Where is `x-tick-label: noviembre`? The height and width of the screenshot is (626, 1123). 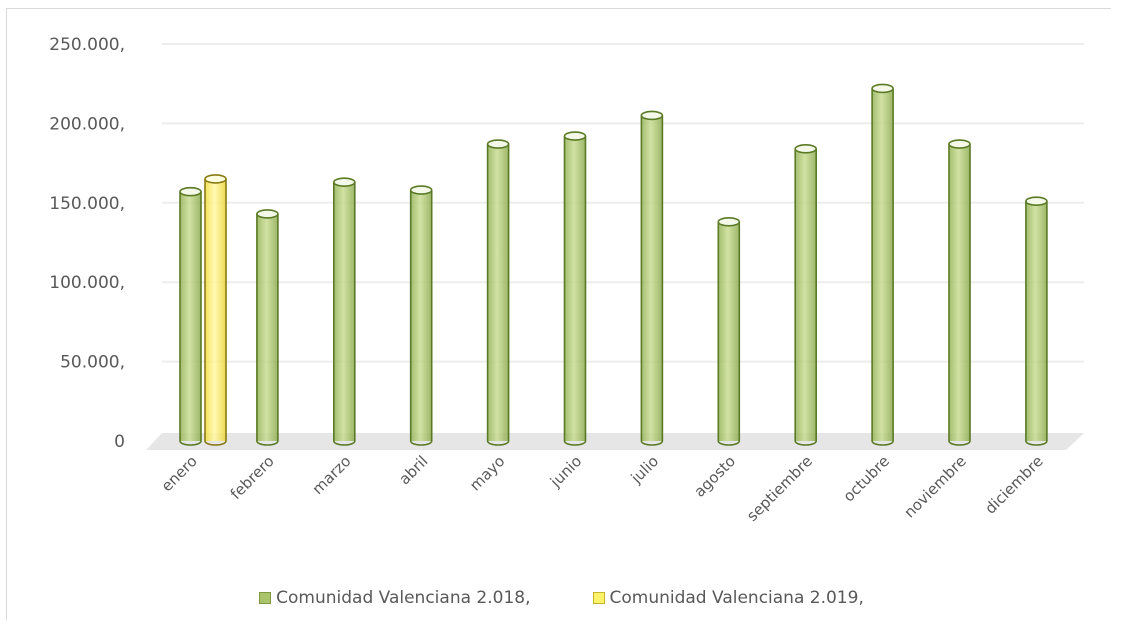 x-tick-label: noviembre is located at coordinates (934, 486).